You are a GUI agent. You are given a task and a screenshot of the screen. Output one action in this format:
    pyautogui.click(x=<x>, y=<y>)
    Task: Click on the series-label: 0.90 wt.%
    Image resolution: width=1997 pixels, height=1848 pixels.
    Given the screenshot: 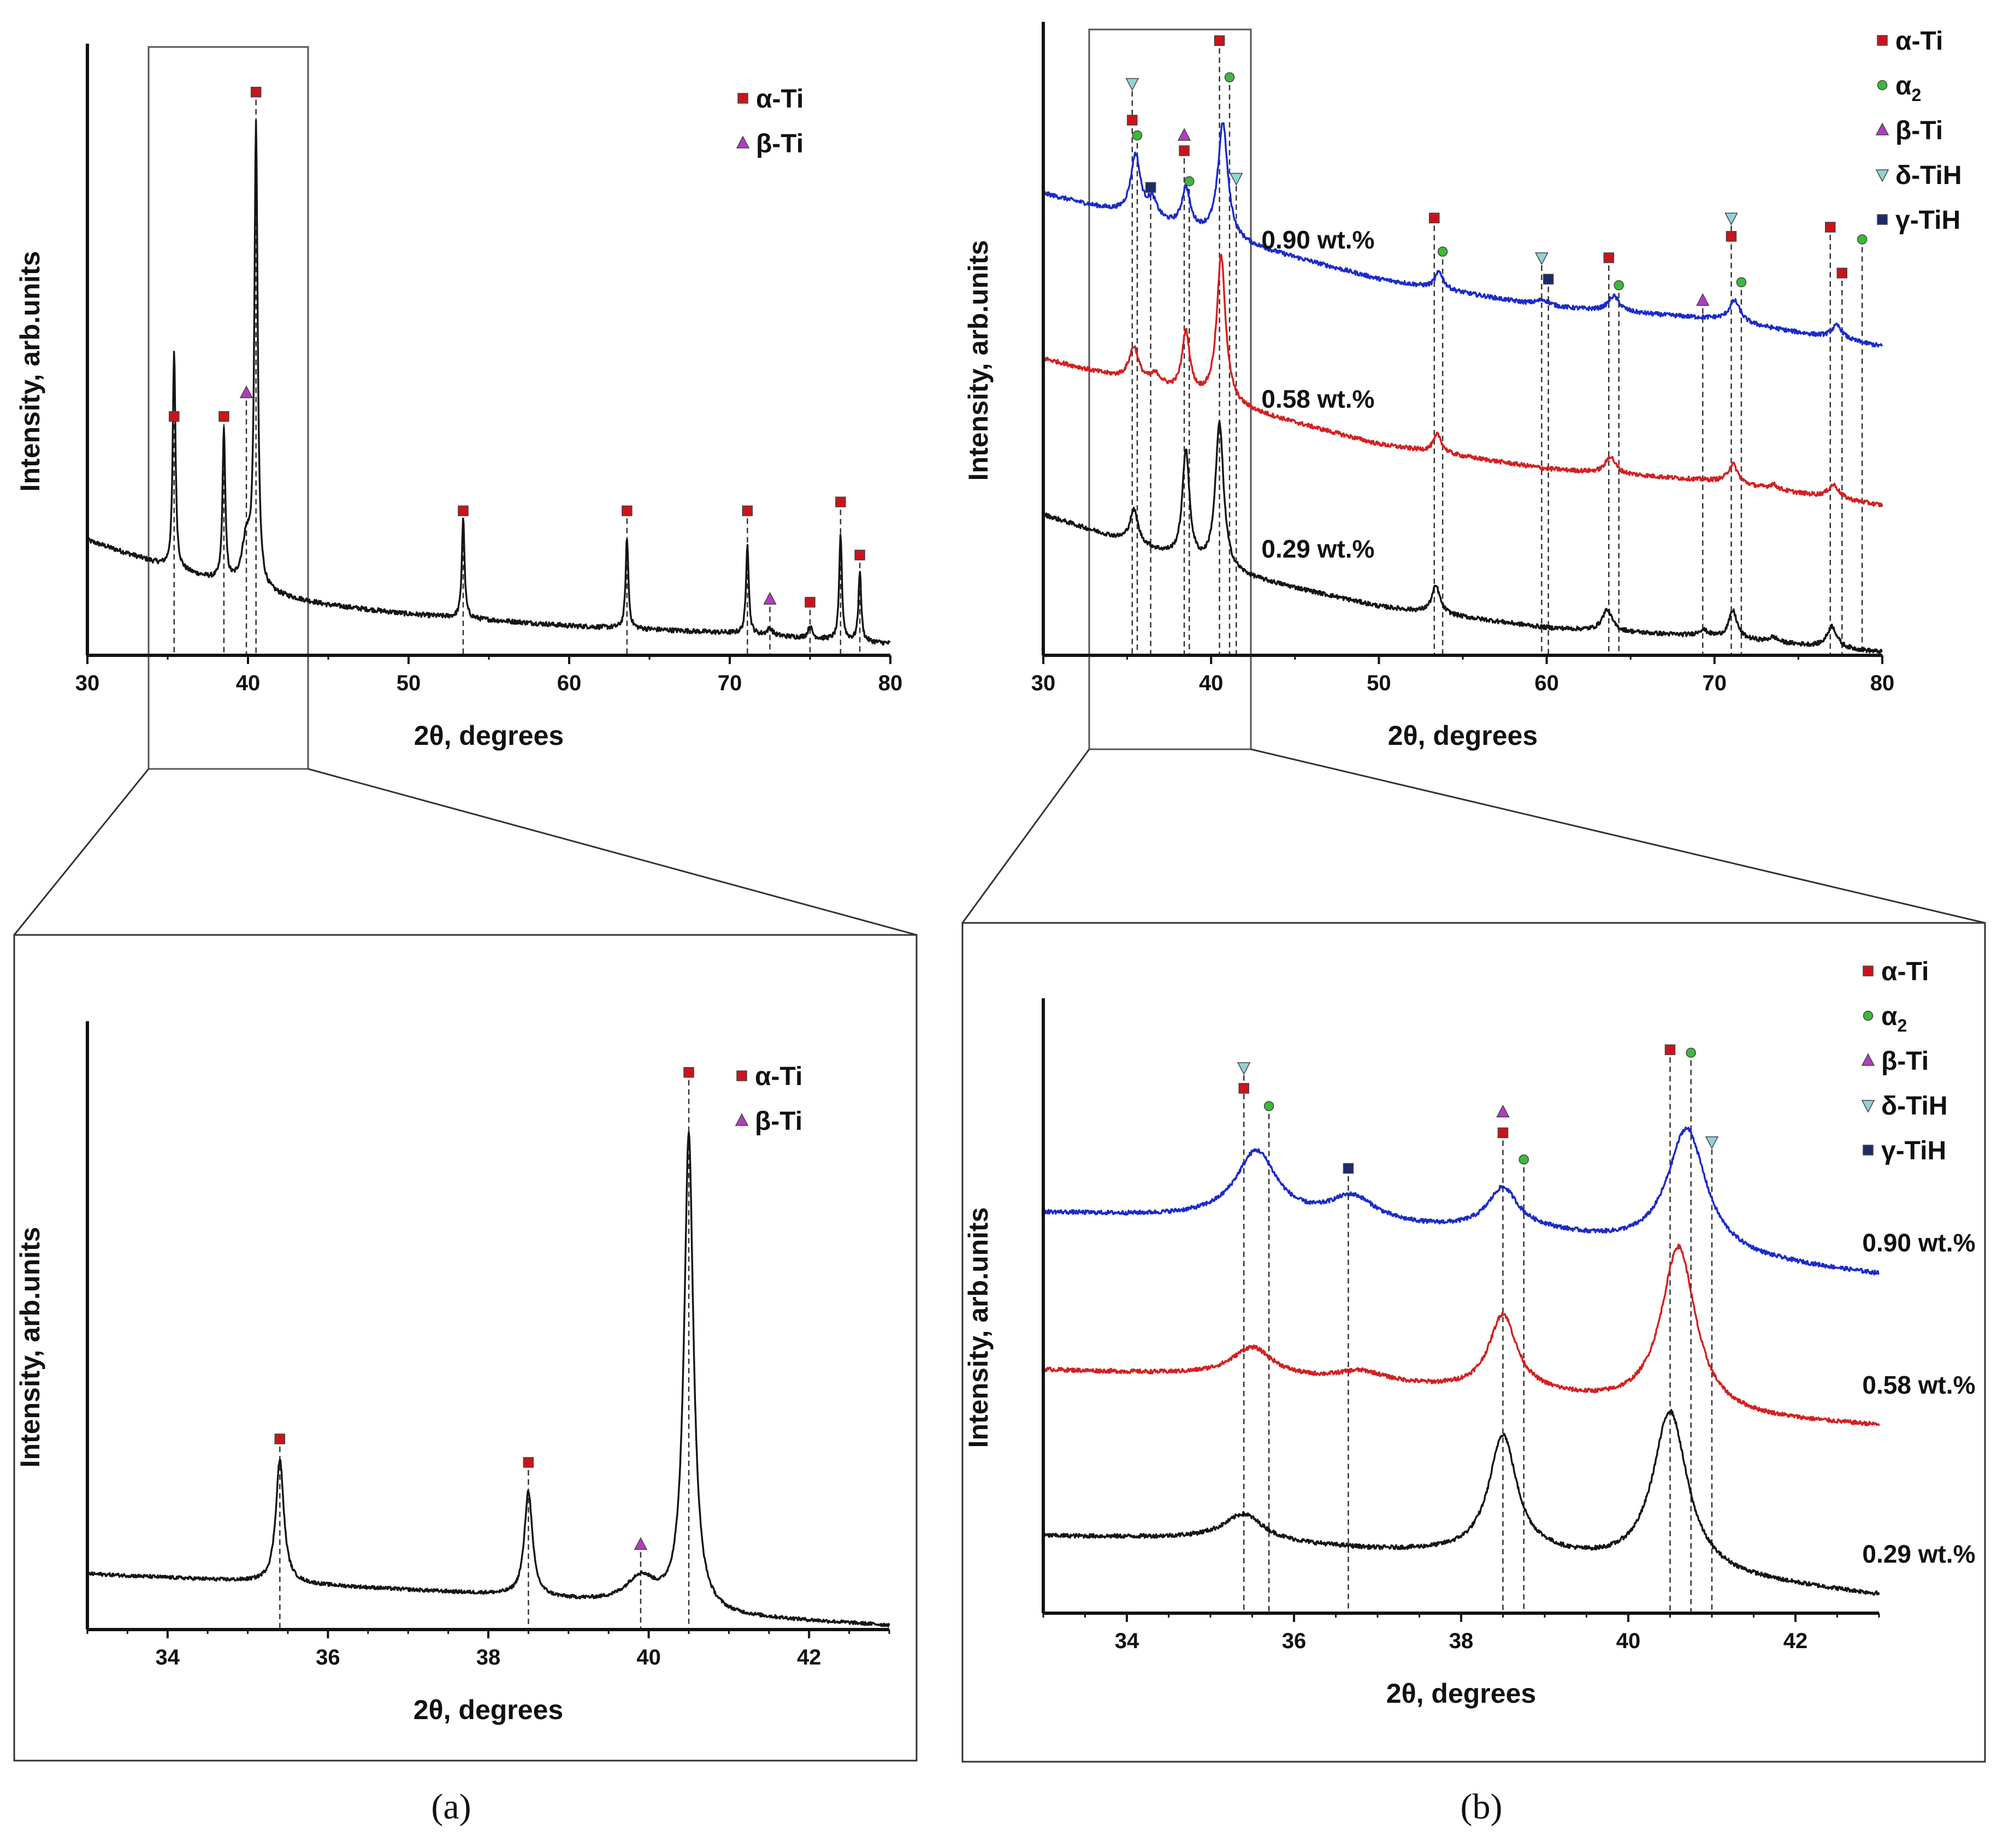 What is the action you would take?
    pyautogui.click(x=1317, y=240)
    